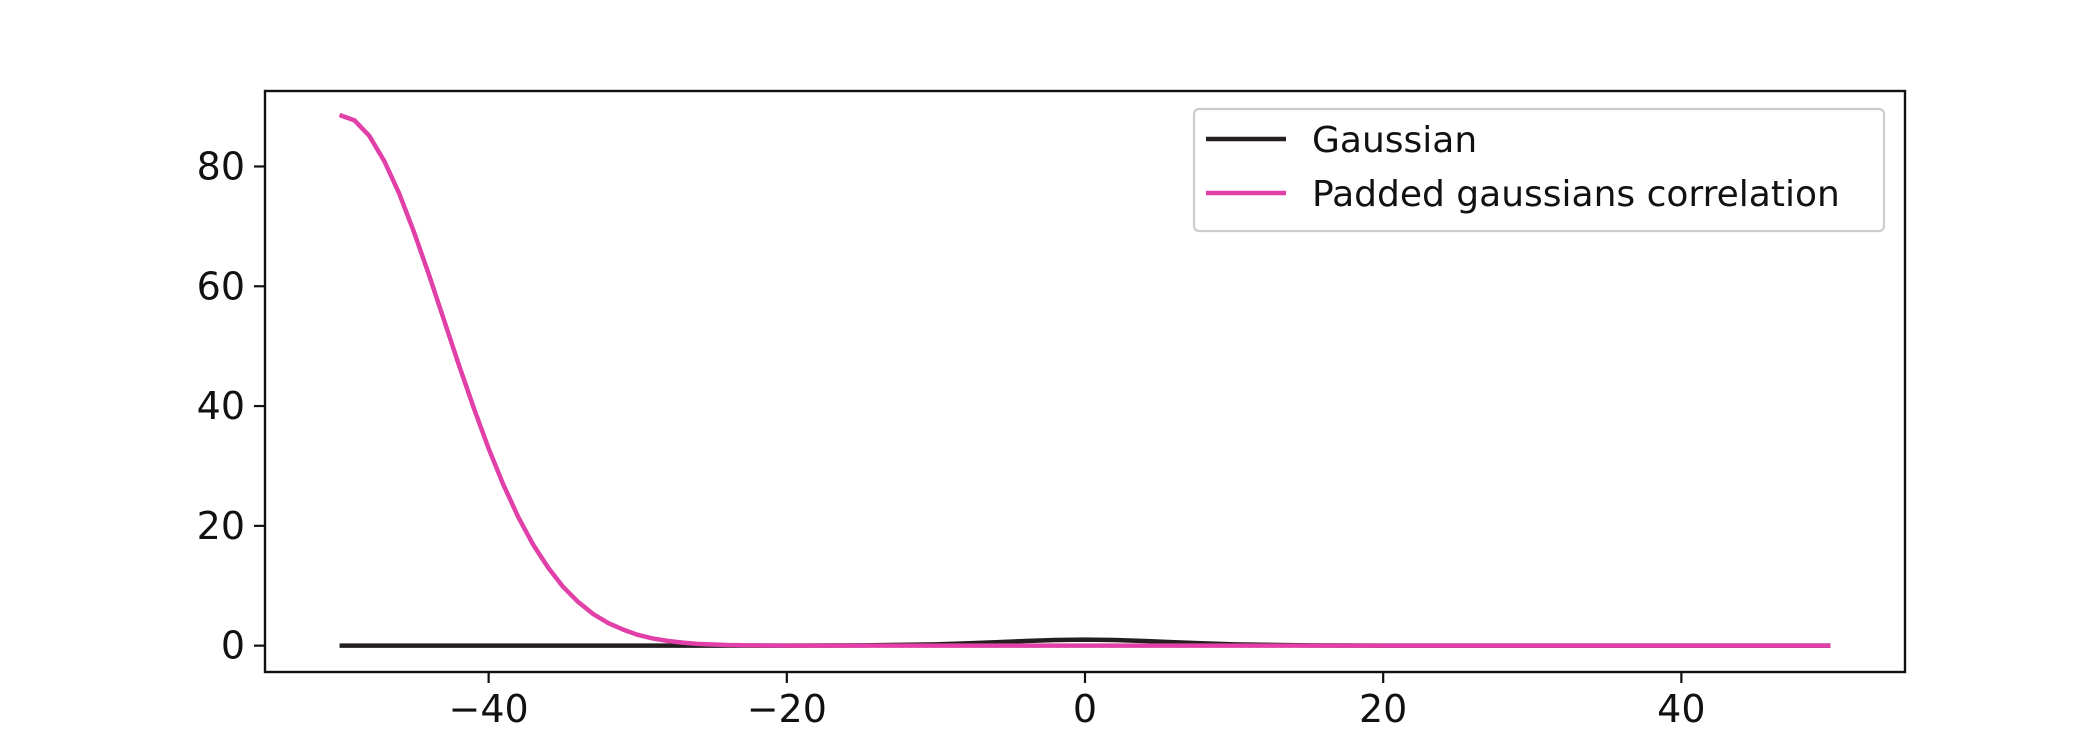 Image resolution: width=2100 pixels, height=754 pixels. I want to click on x-axis: −40 −20 0 20 40, so click(1077, 701).